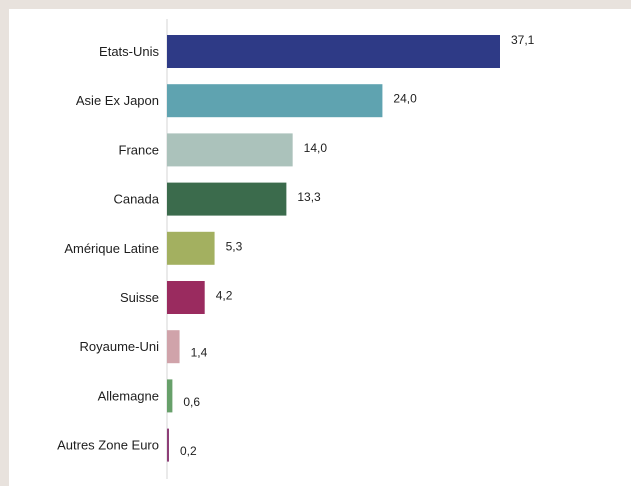 This screenshot has width=631, height=486. What do you see at coordinates (128, 395) in the screenshot?
I see `category-label: Allemagne` at bounding box center [128, 395].